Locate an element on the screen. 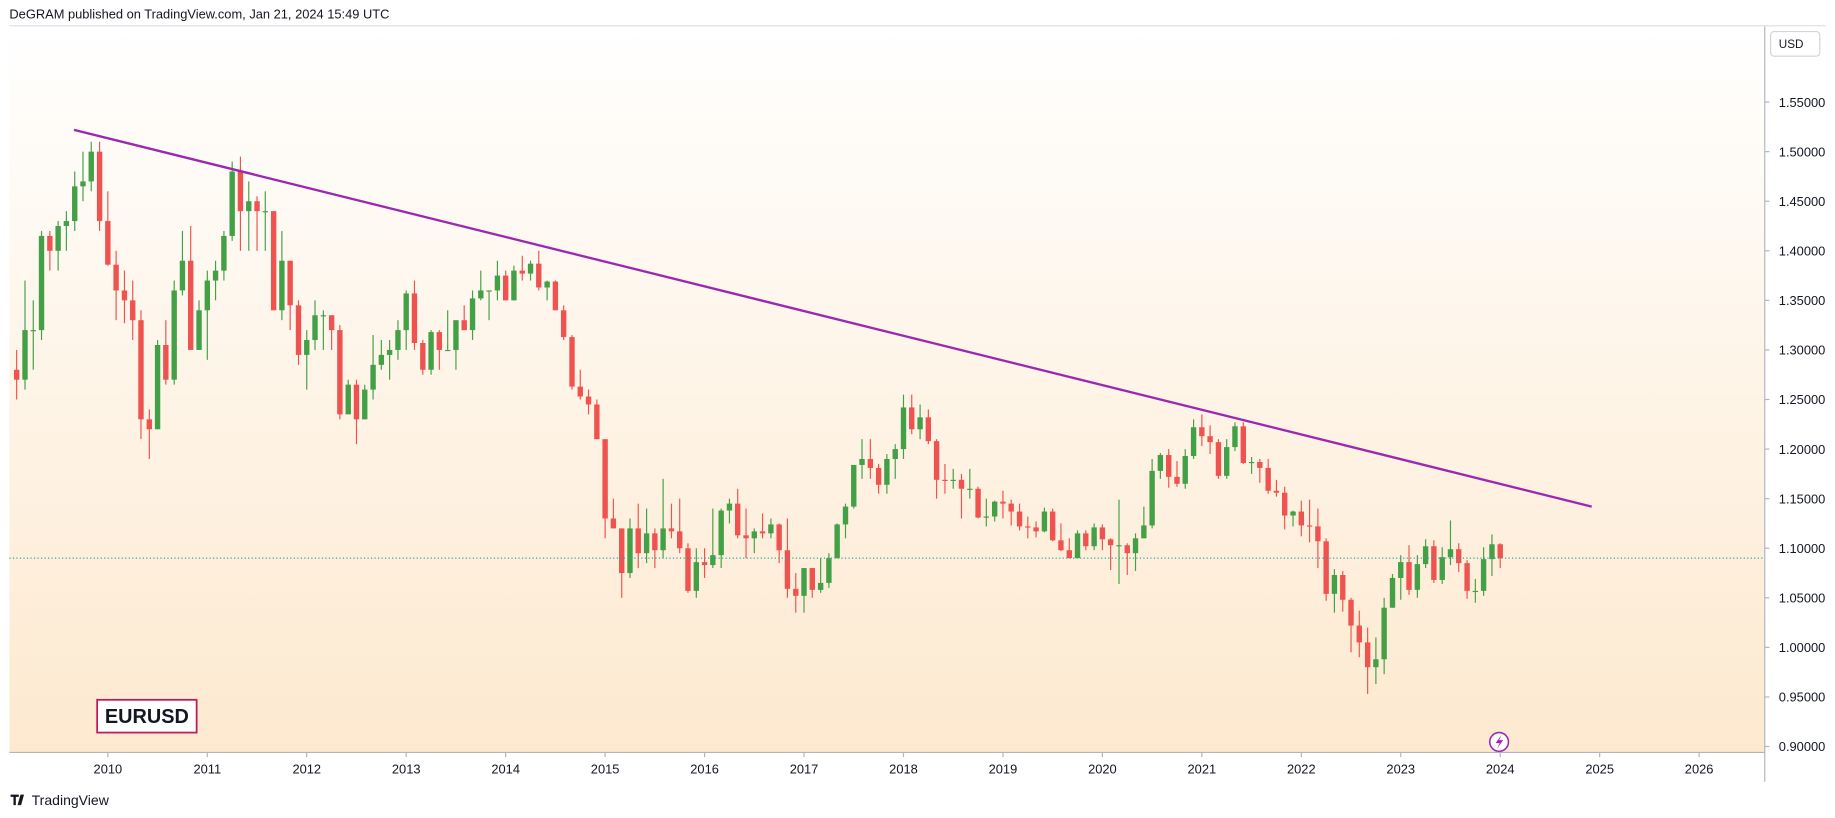  x-tick-label: 2014 is located at coordinates (505, 769).